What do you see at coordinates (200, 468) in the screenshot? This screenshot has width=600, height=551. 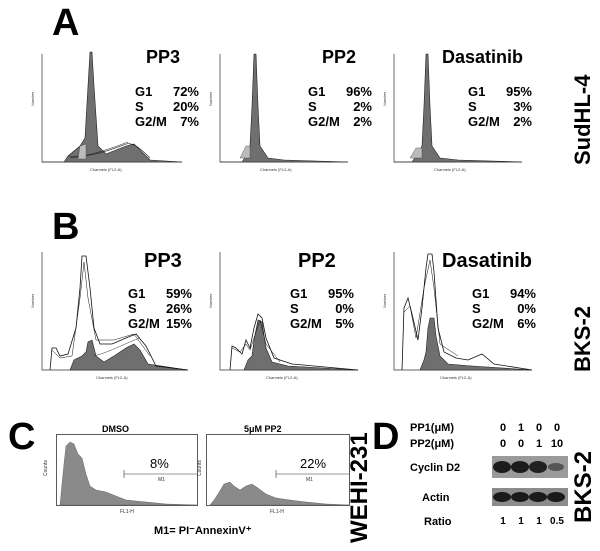 I see `flow-plot-pp2-ylabel: Counts` at bounding box center [200, 468].